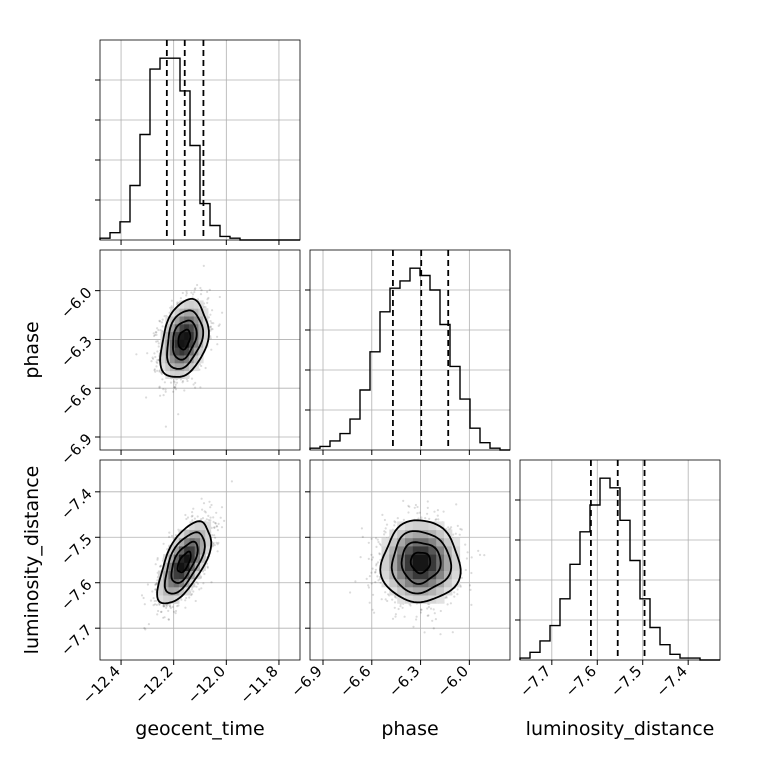 Image resolution: width=760 pixels, height=760 pixels. I want to click on panel-geocent_time-phase, so click(198, 352).